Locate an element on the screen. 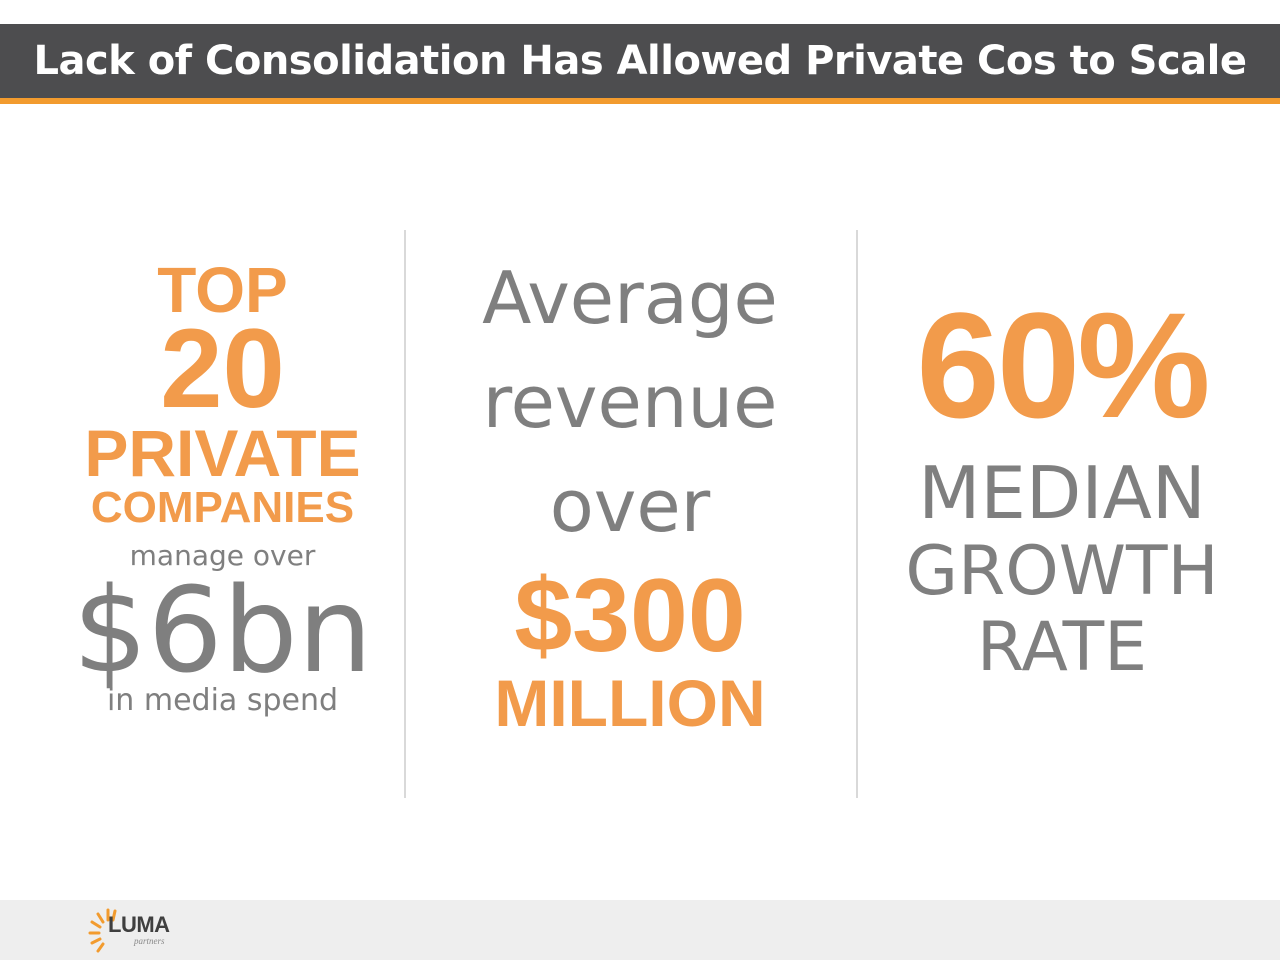 The image size is (1280, 960). stat-growth-line1: MEDIAN is located at coordinates (1062, 493).